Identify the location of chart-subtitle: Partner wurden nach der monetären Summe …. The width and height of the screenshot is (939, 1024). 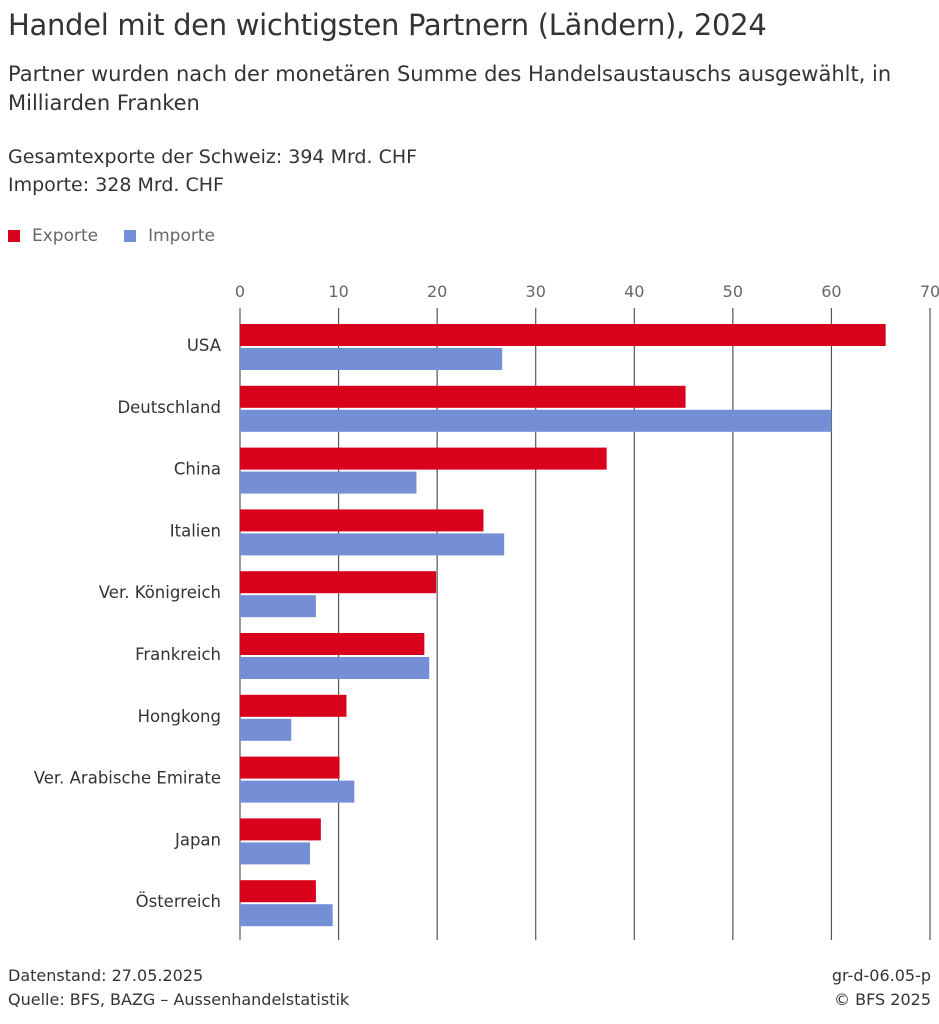
(450, 88).